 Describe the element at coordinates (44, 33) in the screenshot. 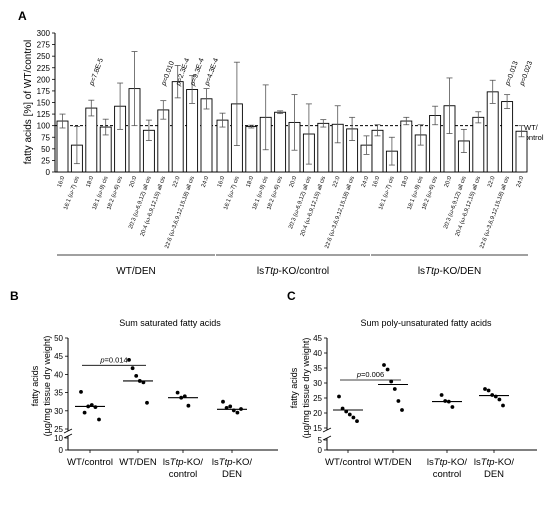

I see `y-tick-label: 300` at that location.